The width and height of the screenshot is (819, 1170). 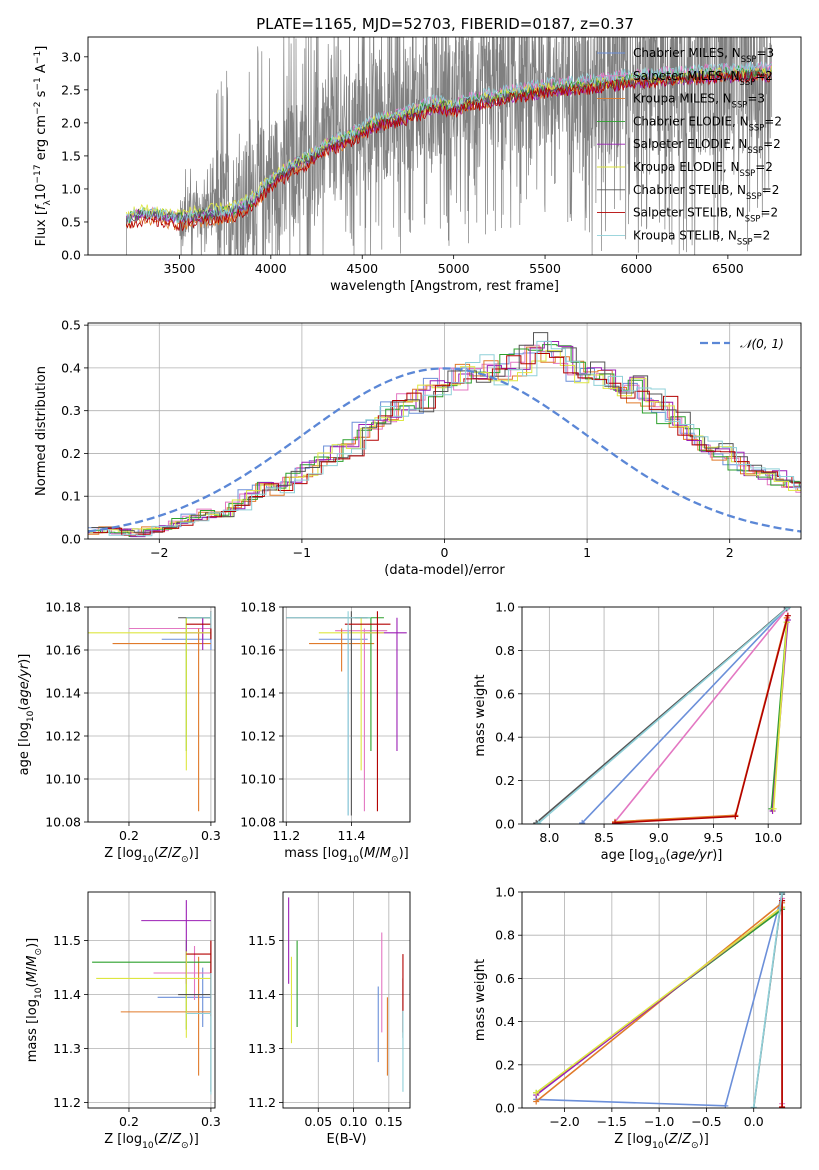 What do you see at coordinates (444, 450) in the screenshot?
I see `residuals-gaussian-line` at bounding box center [444, 450].